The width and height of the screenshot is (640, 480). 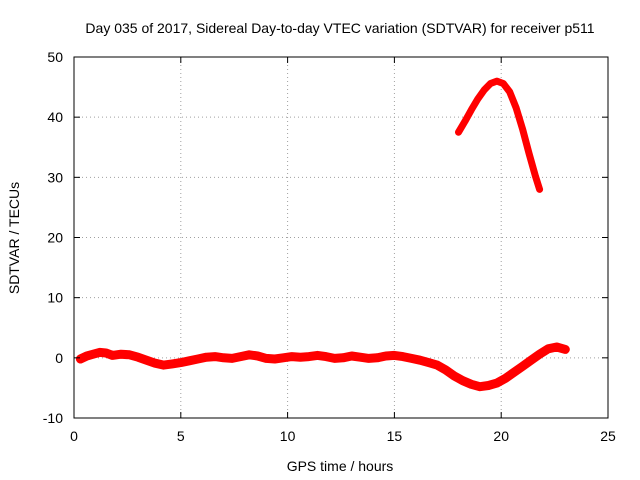 I want to click on y-tick-label: -10, so click(x=53, y=418).